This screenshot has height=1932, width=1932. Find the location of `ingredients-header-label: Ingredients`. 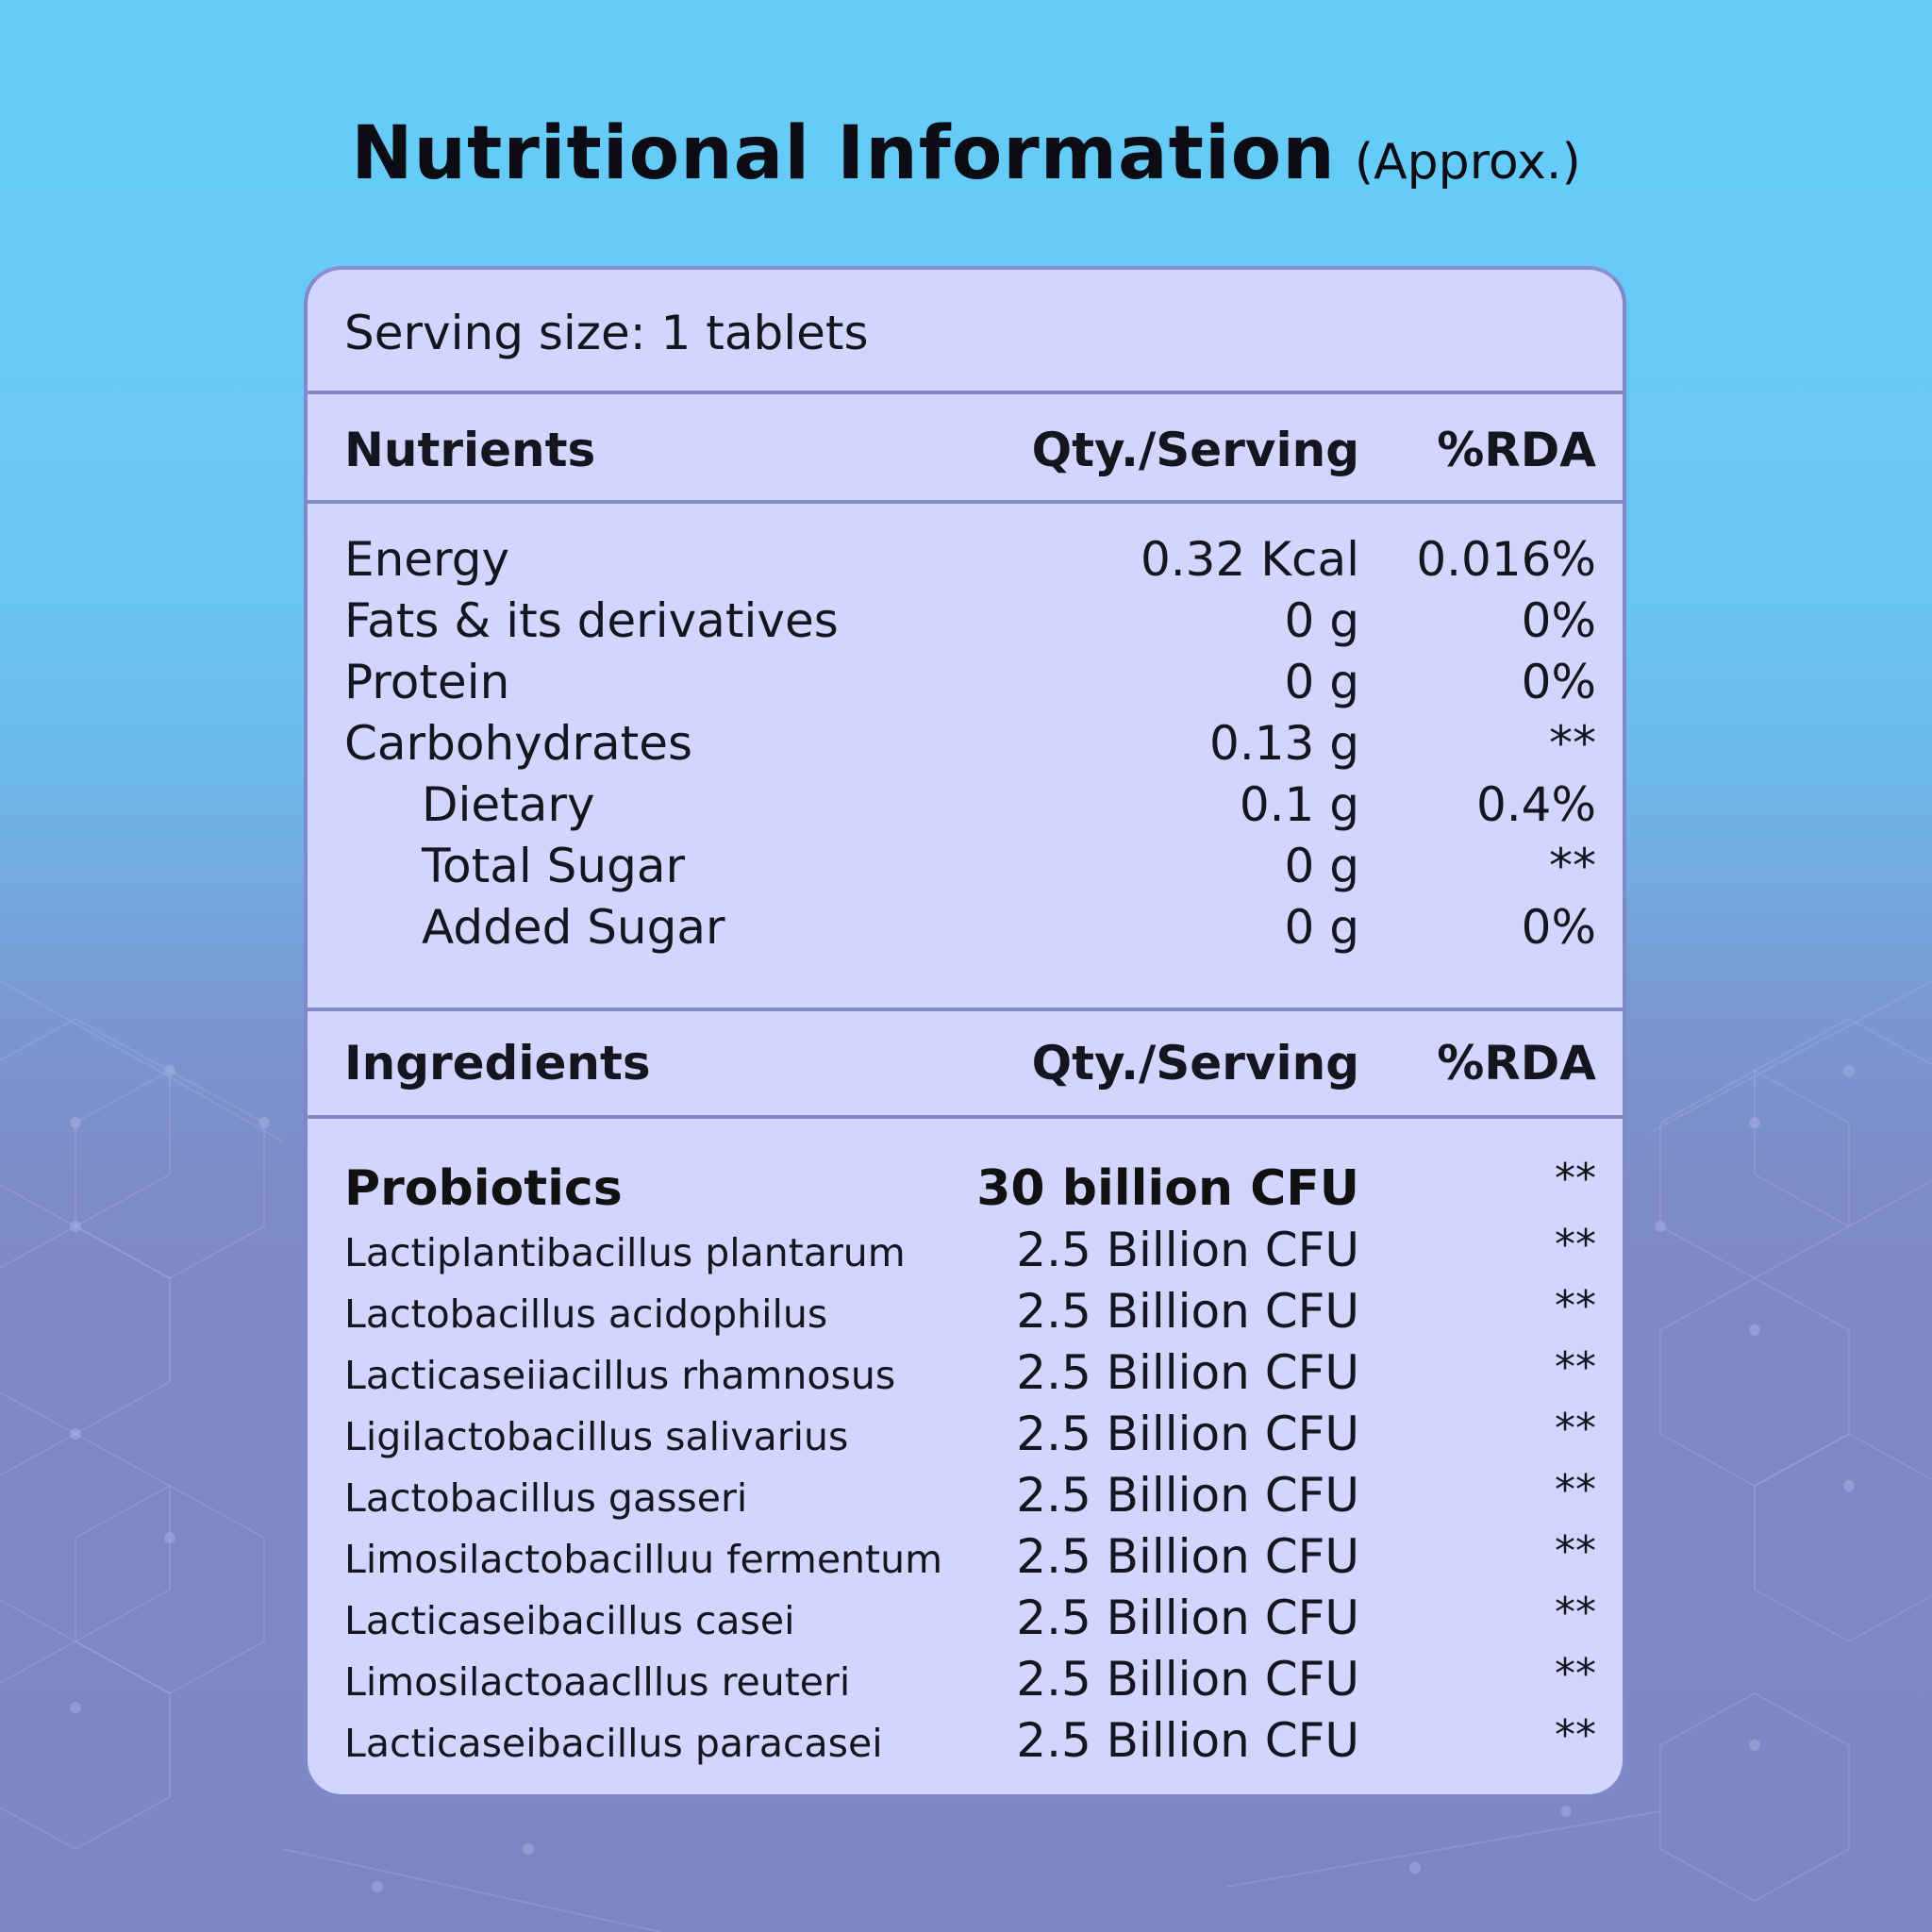

ingredients-header-label: Ingredients is located at coordinates (497, 1064).